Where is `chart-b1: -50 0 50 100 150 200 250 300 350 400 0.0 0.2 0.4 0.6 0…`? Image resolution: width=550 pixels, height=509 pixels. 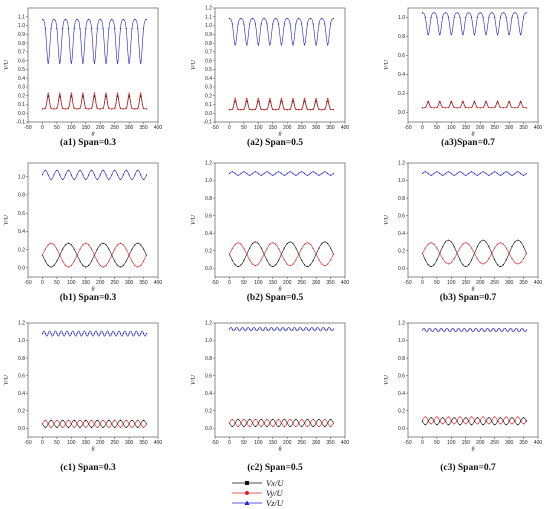 chart-b1: -50 0 50 100 150 200 250 300 350 400 0.0 0.2 0.4 0.6 0… is located at coordinates (83, 232).